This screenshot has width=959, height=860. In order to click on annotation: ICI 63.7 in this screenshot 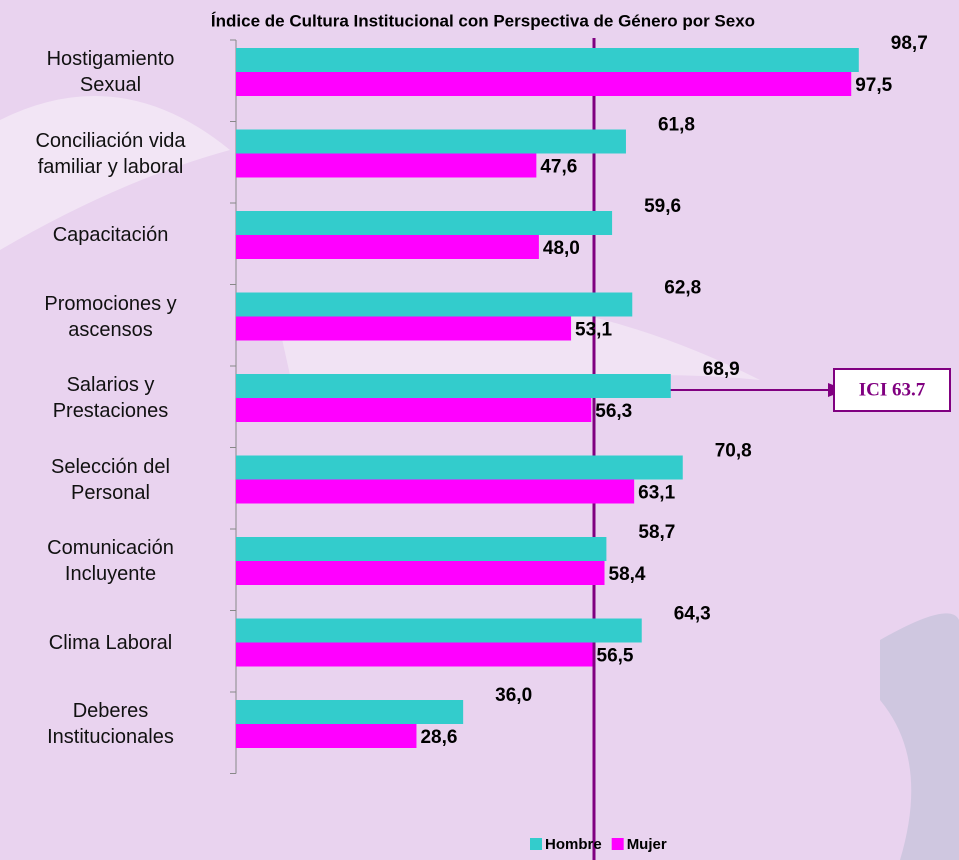, I will do `click(892, 389)`.